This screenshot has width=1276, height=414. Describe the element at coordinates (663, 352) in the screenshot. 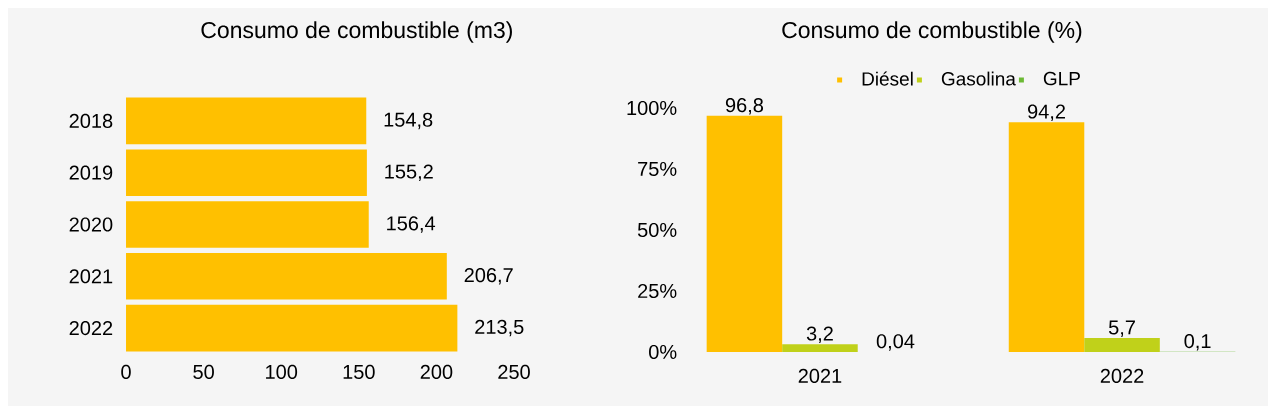

I see `y-tick-label: 0%` at that location.